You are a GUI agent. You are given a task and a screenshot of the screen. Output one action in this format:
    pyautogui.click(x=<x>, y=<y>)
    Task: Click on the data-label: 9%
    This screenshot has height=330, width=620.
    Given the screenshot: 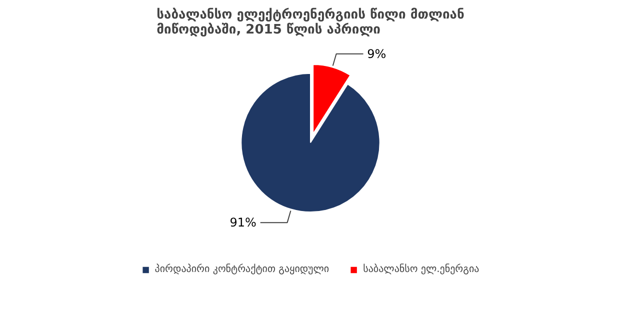 What is the action you would take?
    pyautogui.click(x=376, y=53)
    